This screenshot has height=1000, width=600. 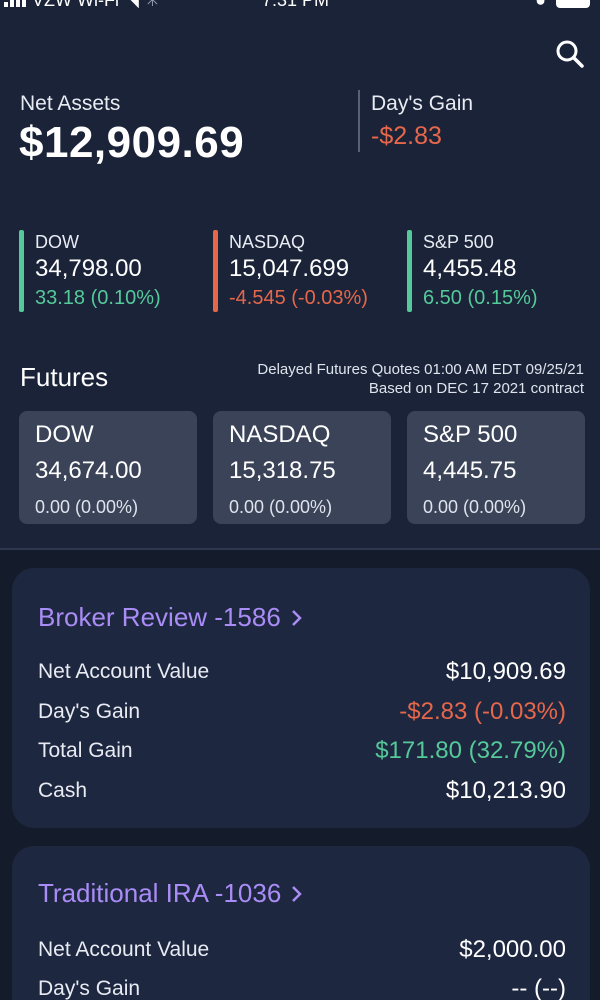 What do you see at coordinates (406, 136) in the screenshot?
I see `days-gain-value: -$2.83` at bounding box center [406, 136].